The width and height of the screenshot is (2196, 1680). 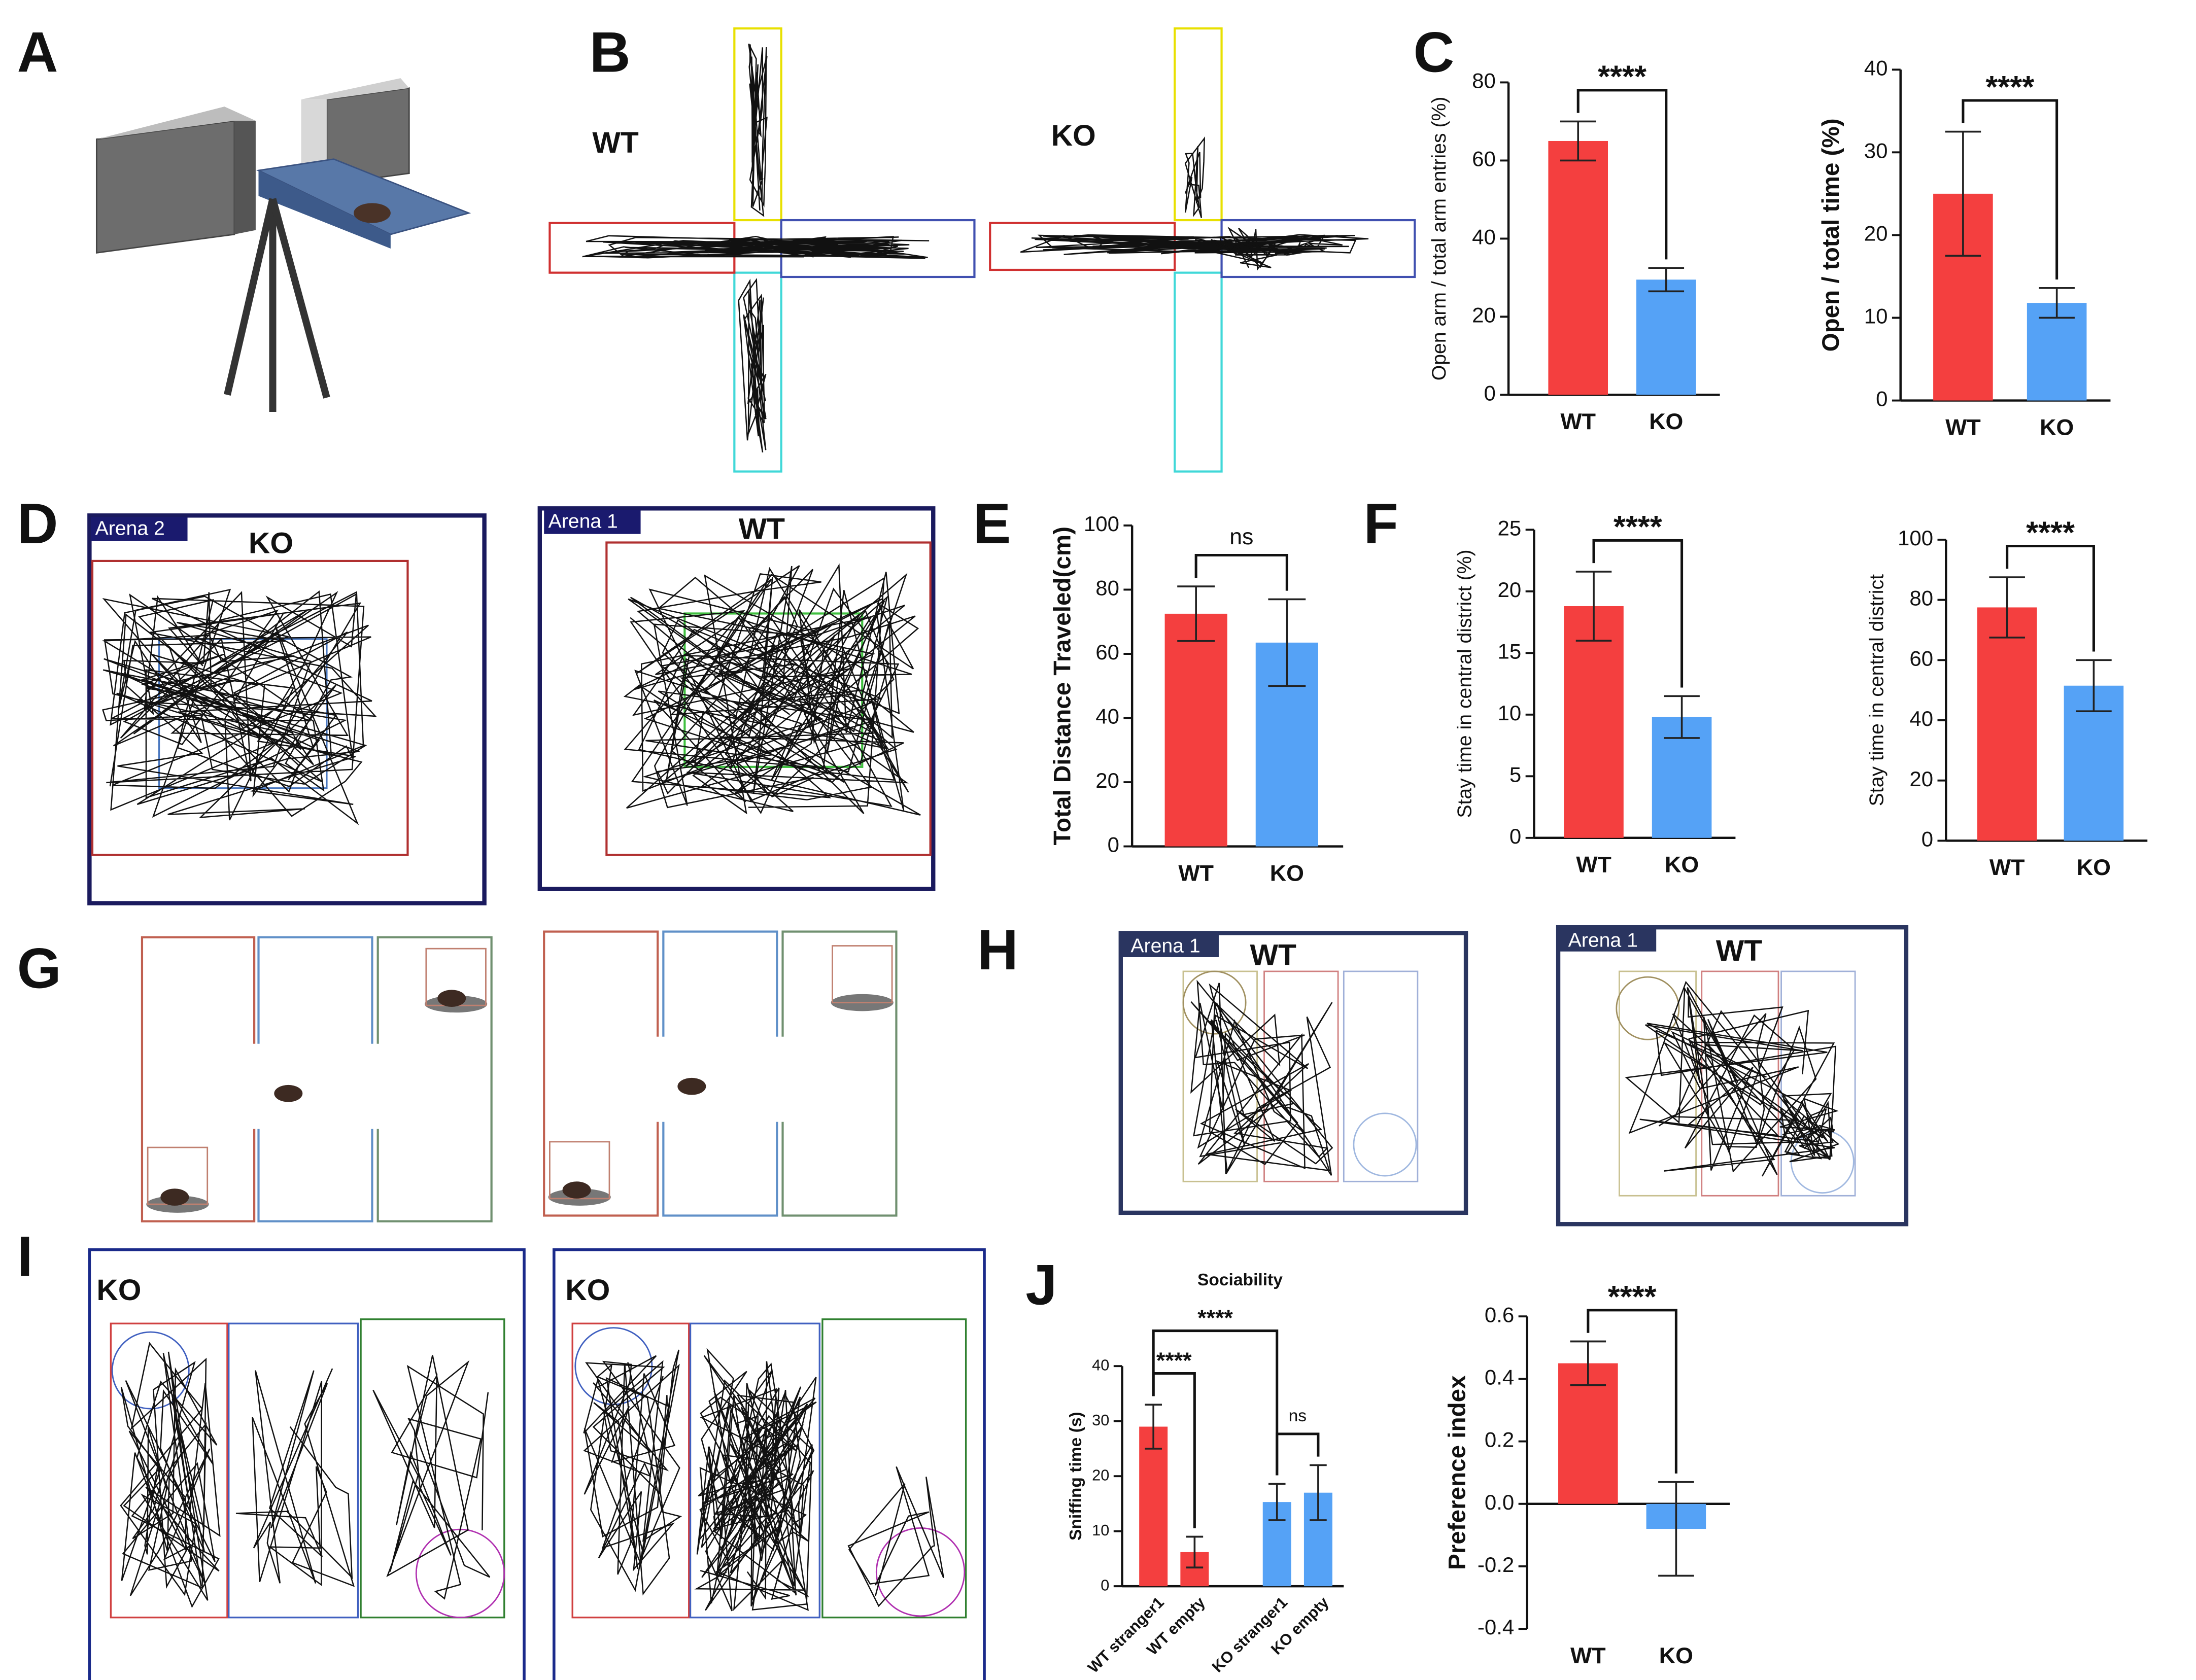 I want to click on panel-letter: F, so click(x=1381, y=524).